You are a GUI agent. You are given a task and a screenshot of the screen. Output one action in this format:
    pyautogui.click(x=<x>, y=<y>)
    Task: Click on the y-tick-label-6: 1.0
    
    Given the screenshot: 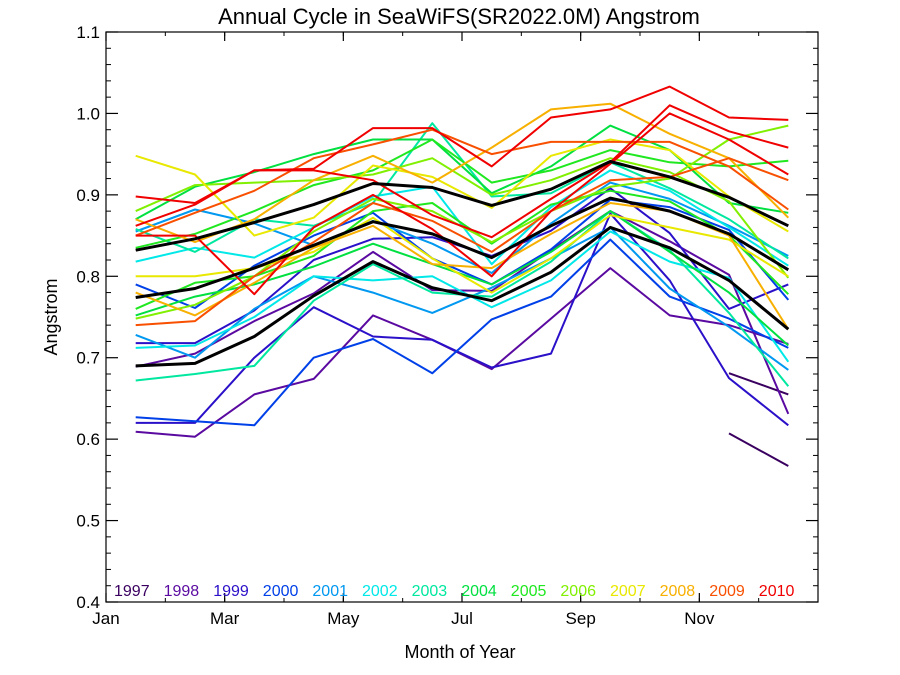 What is the action you would take?
    pyautogui.click(x=88, y=113)
    